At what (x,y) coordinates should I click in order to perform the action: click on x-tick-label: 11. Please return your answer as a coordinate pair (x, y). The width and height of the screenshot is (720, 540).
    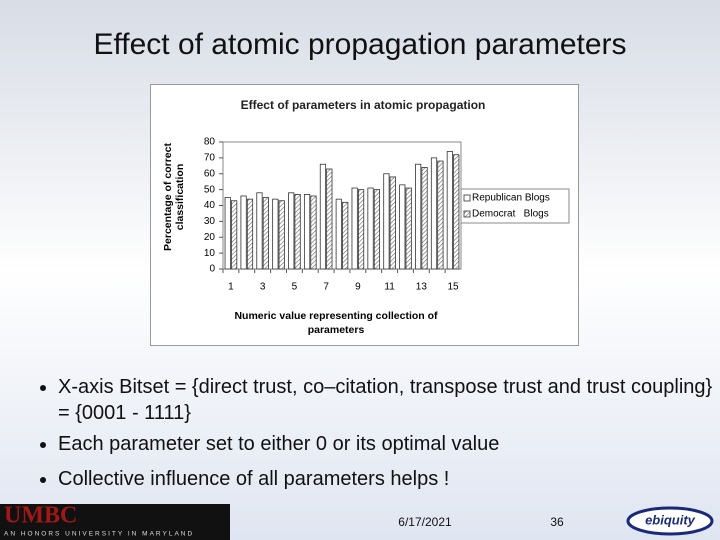
    Looking at the image, I should click on (389, 287).